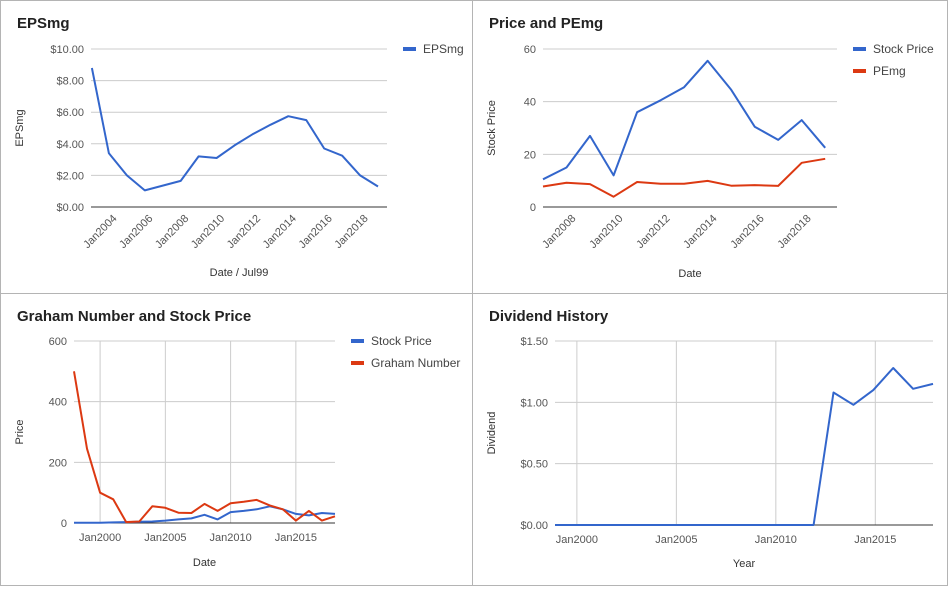 This screenshot has height=593, width=950. Describe the element at coordinates (136, 232) in the screenshot. I see `x-tick-label: Jan2006` at that location.